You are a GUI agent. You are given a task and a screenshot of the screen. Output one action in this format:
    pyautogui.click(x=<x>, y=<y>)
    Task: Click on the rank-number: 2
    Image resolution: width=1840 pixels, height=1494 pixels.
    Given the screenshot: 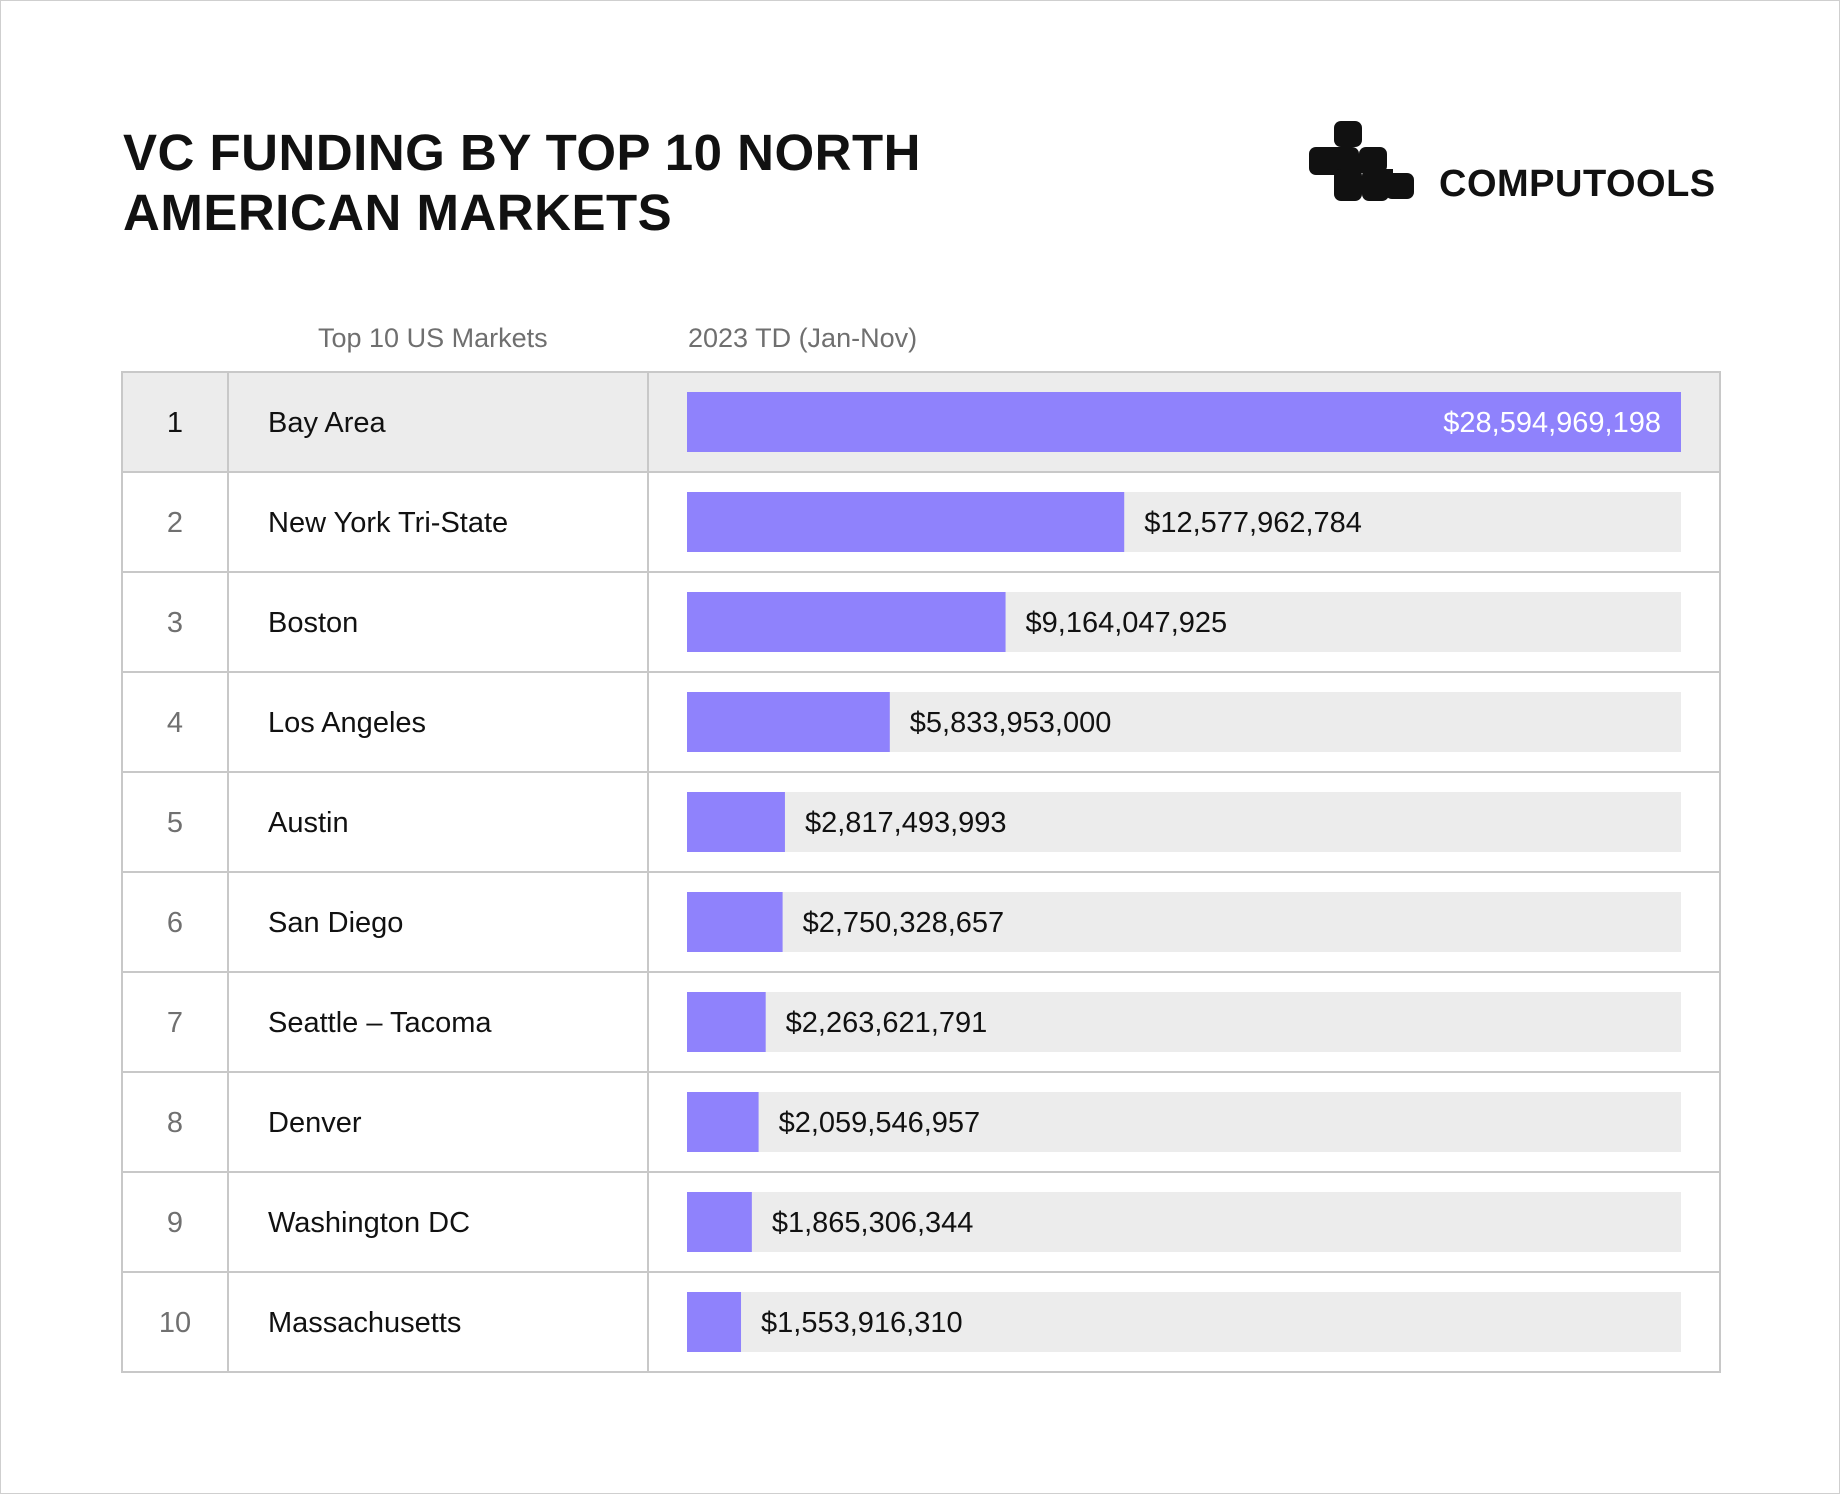 What is the action you would take?
    pyautogui.click(x=175, y=523)
    